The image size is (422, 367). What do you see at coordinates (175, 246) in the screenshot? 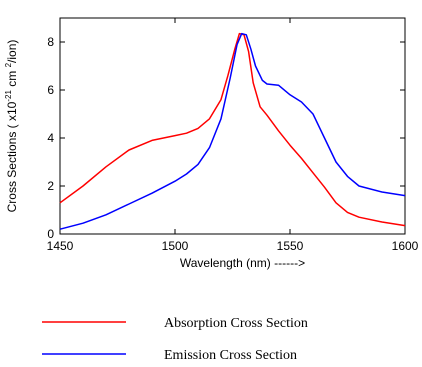
I see `x-tick-label: 1500` at bounding box center [175, 246].